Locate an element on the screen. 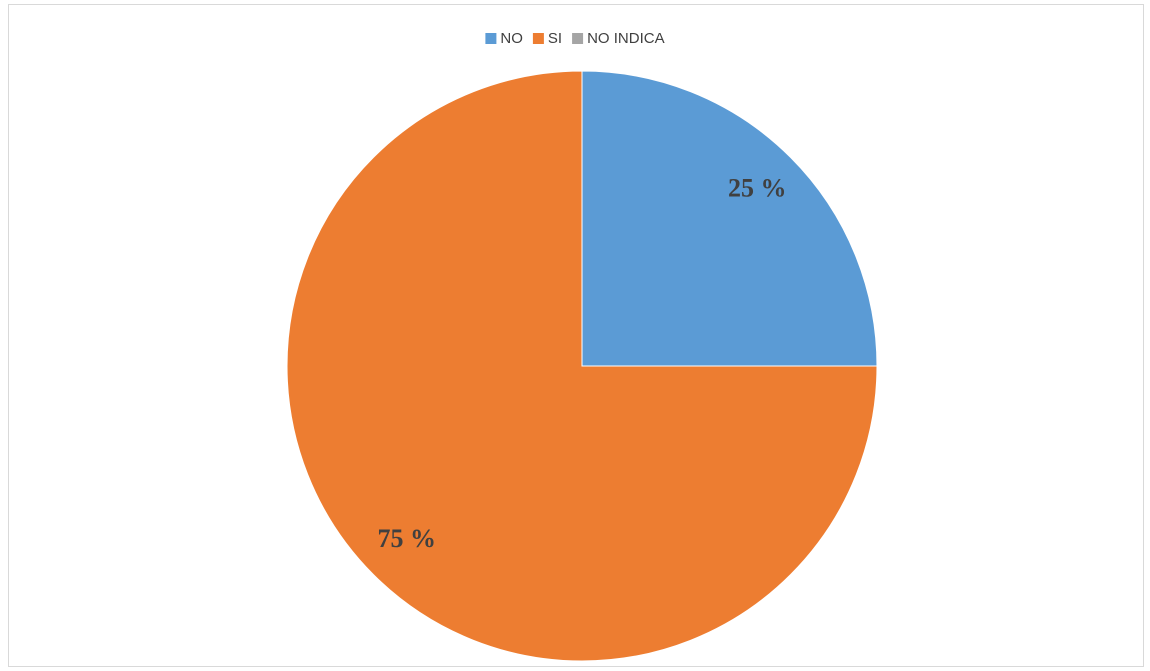 The image size is (1150, 671). value-label: 75 % is located at coordinates (407, 538).